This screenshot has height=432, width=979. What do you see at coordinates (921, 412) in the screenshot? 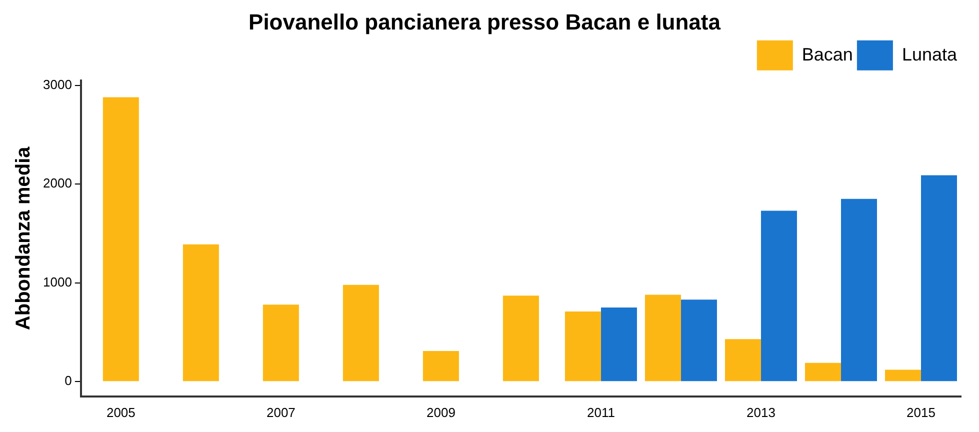
I see `x-tick-label: 2015` at bounding box center [921, 412].